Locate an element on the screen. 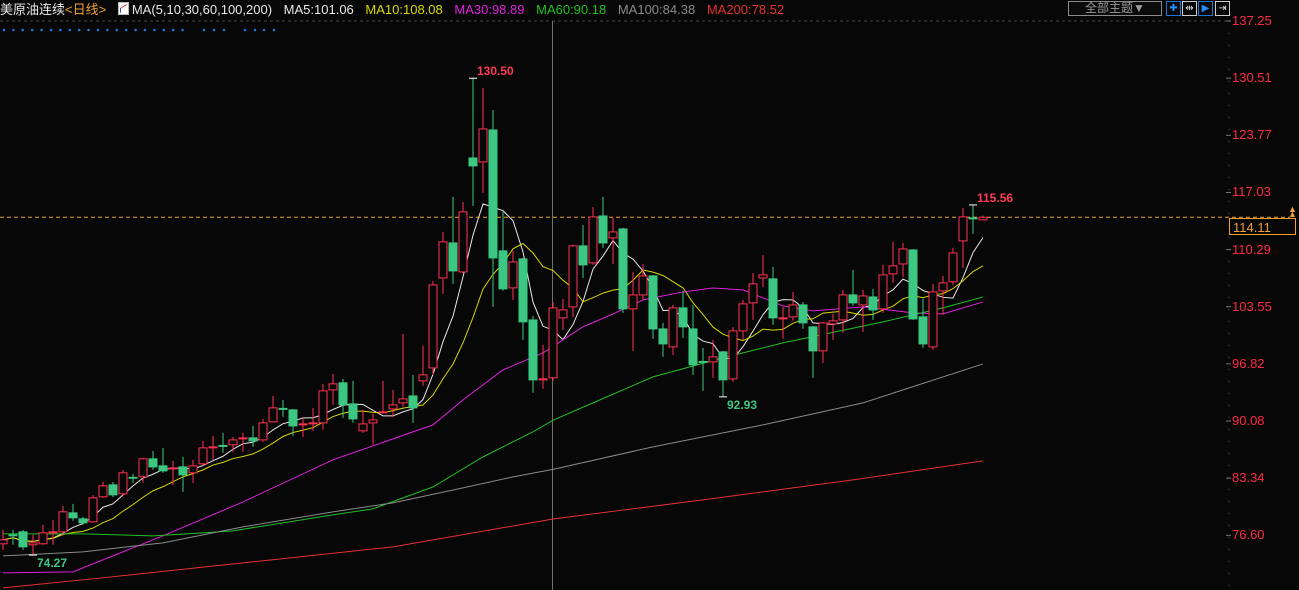 The image size is (1299, 590). theme-dropdown: 全部主题▼ is located at coordinates (1115, 8).